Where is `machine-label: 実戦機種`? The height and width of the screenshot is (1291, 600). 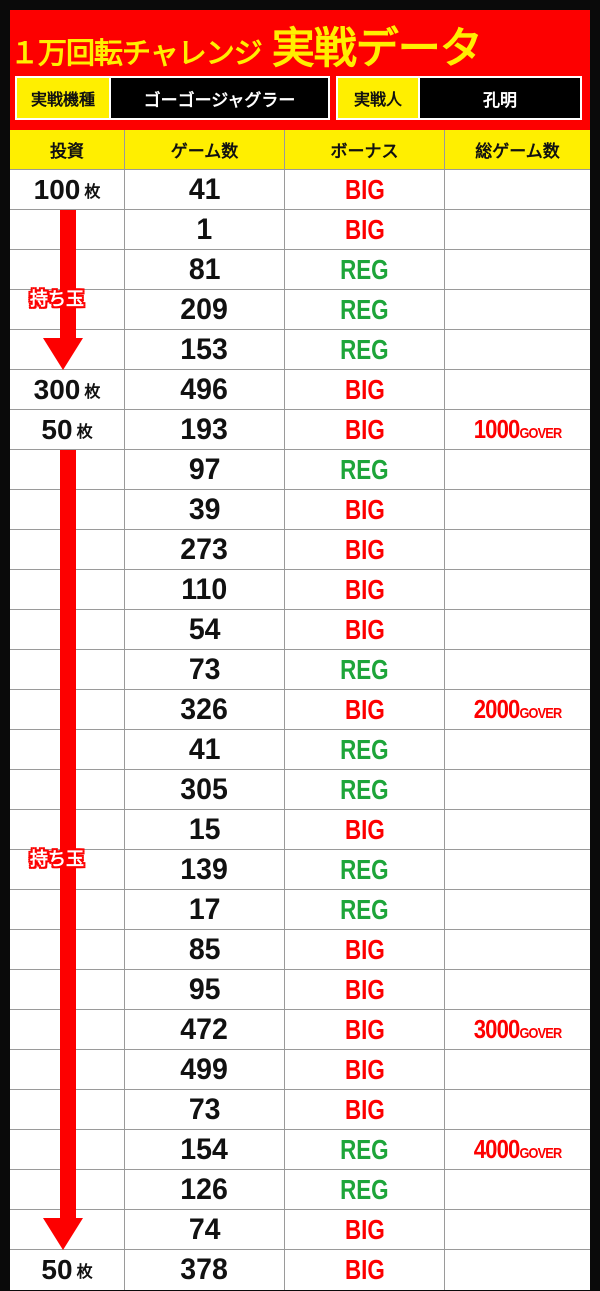
machine-label: 実戦機種 is located at coordinates (63, 98).